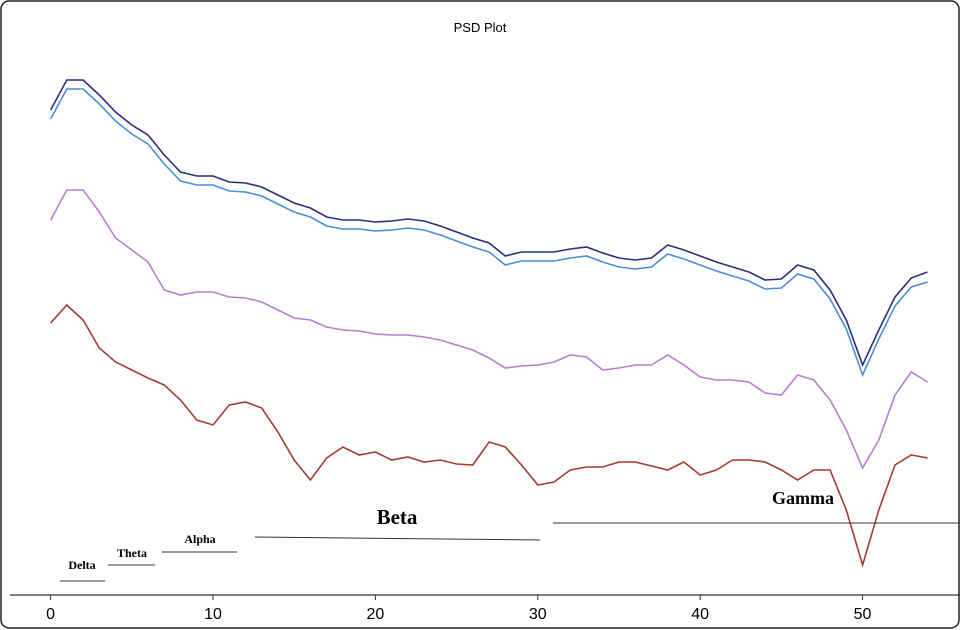  I want to click on x-tick-label: 50, so click(863, 614).